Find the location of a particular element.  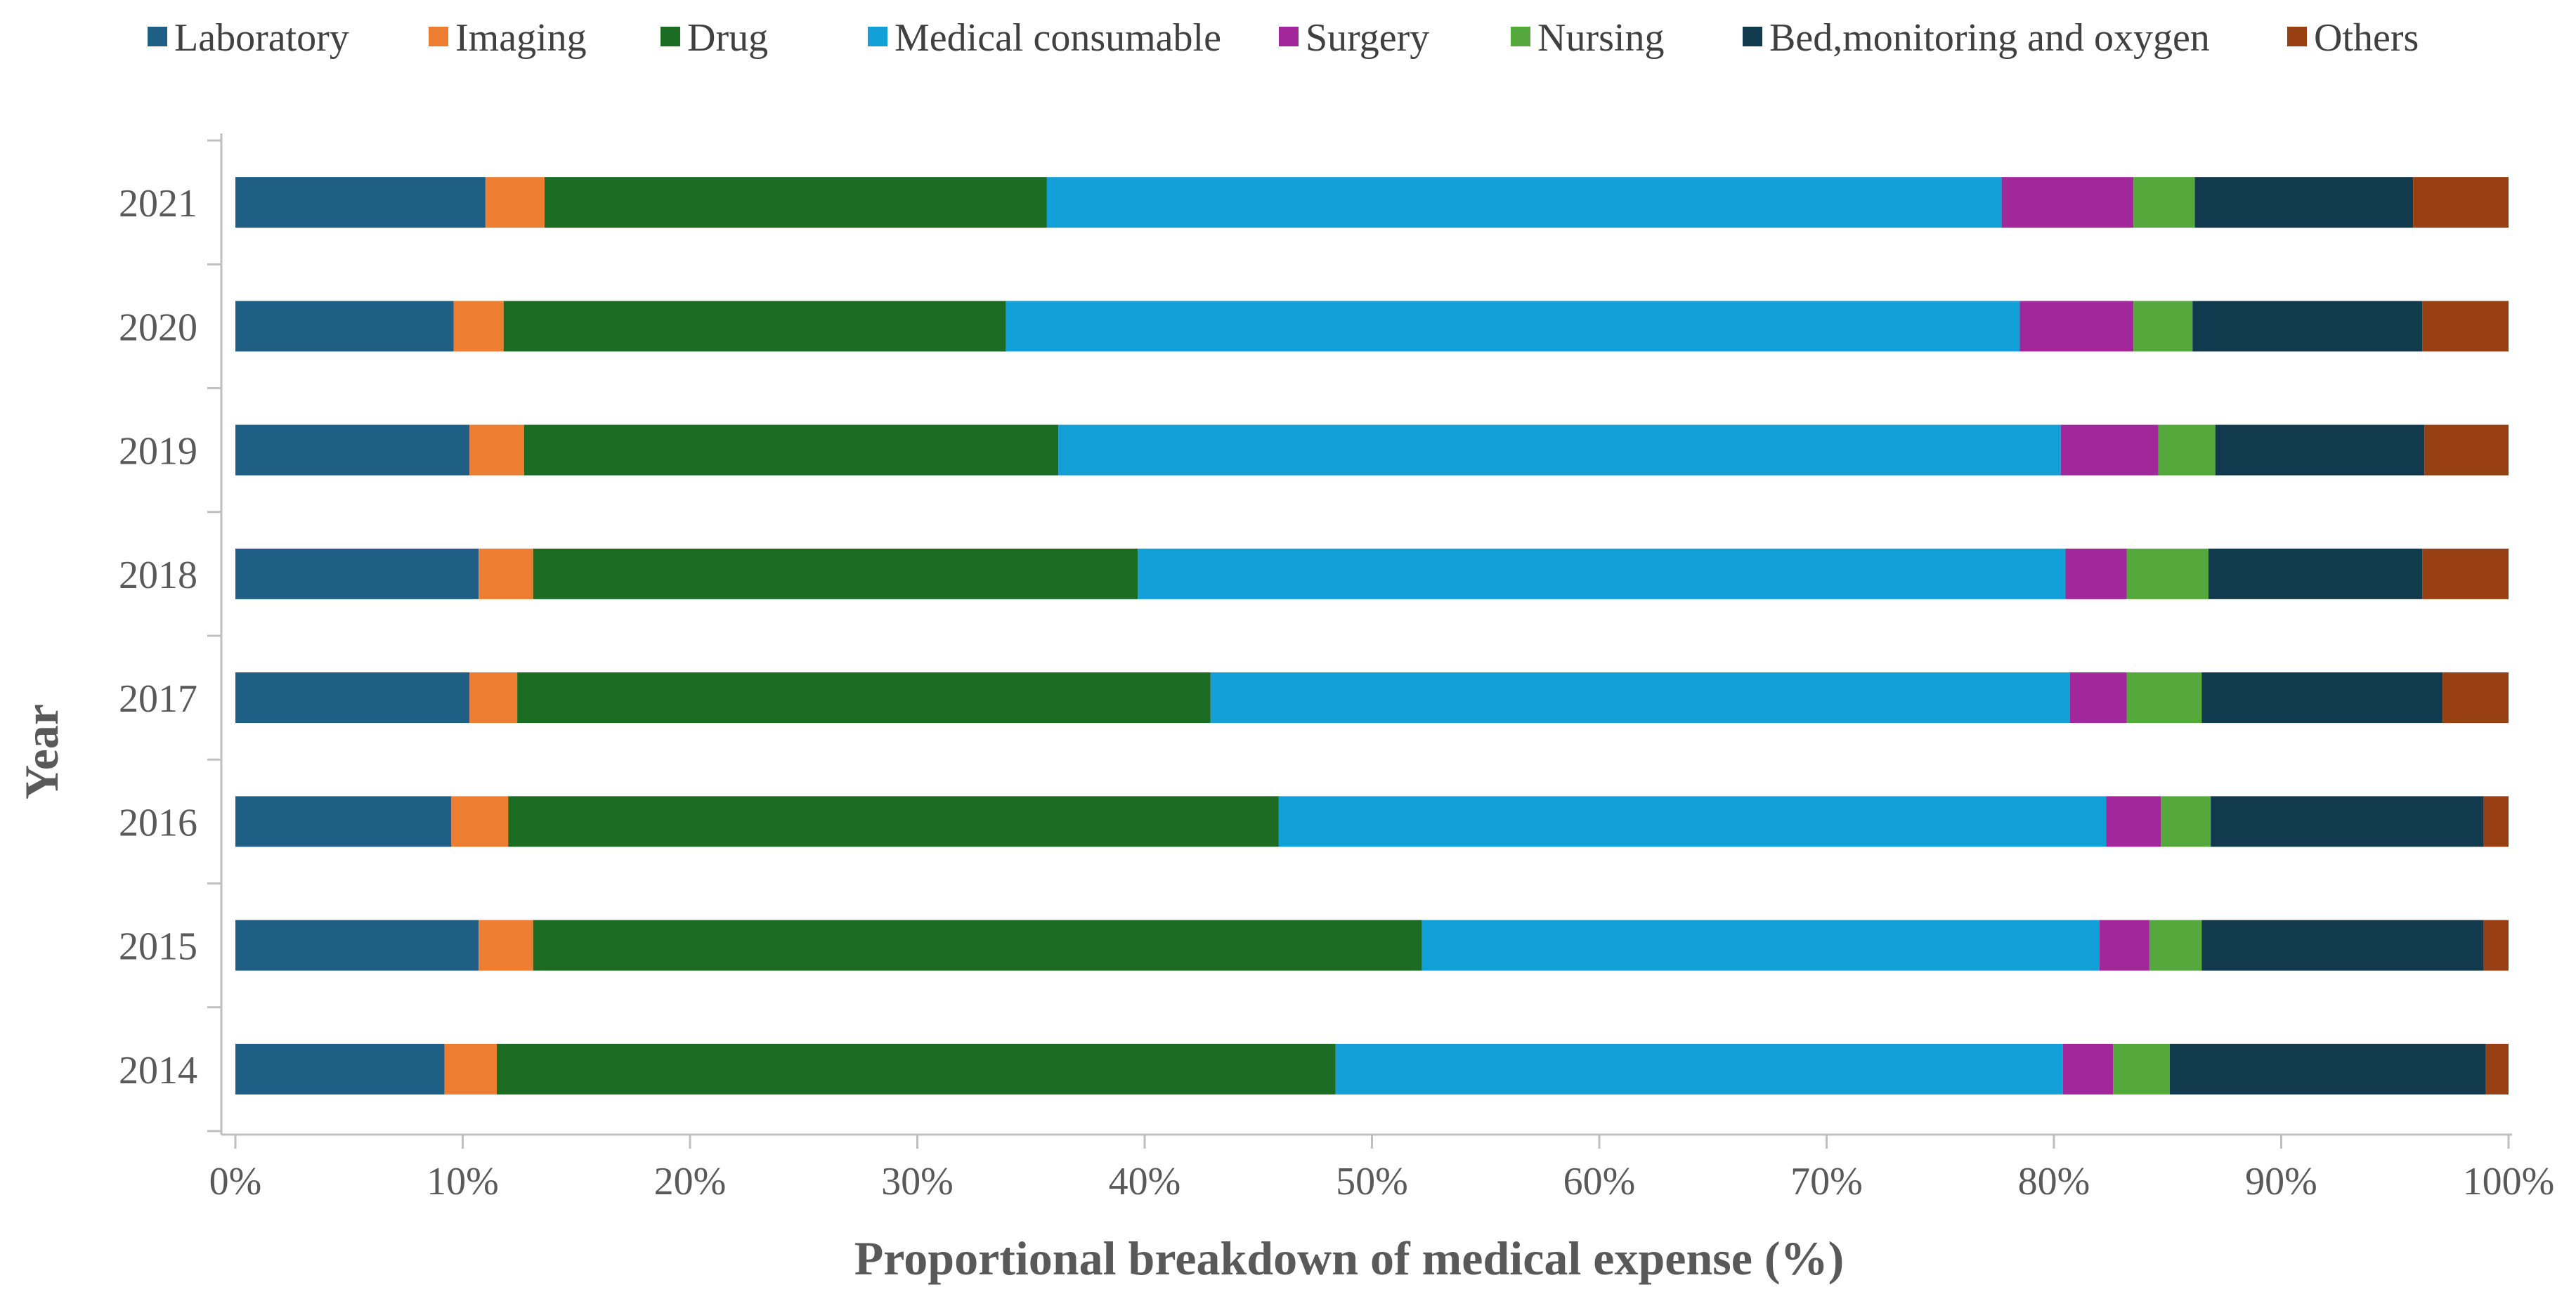

bar-2018-laboratory is located at coordinates (357, 574).